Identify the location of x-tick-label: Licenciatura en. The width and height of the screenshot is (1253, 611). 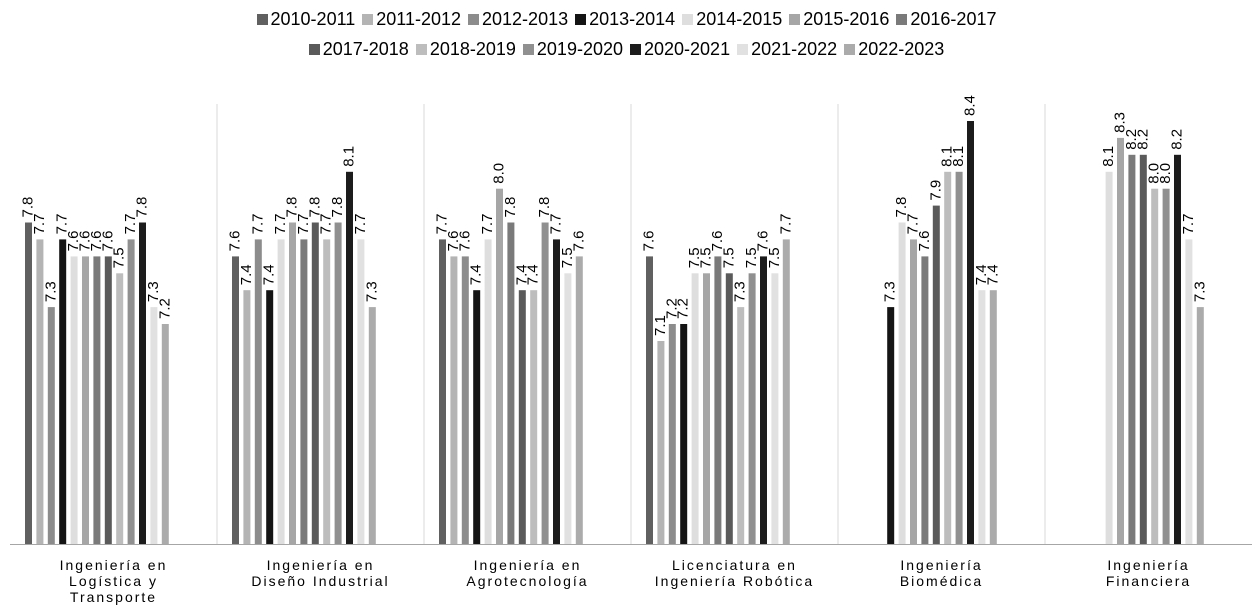
(734, 565).